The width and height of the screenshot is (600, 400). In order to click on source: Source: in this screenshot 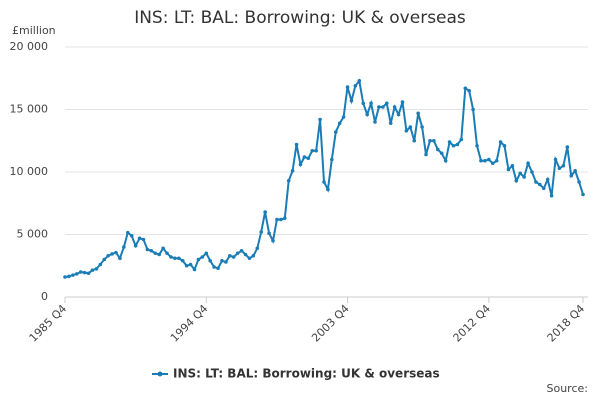, I will do `click(568, 388)`.